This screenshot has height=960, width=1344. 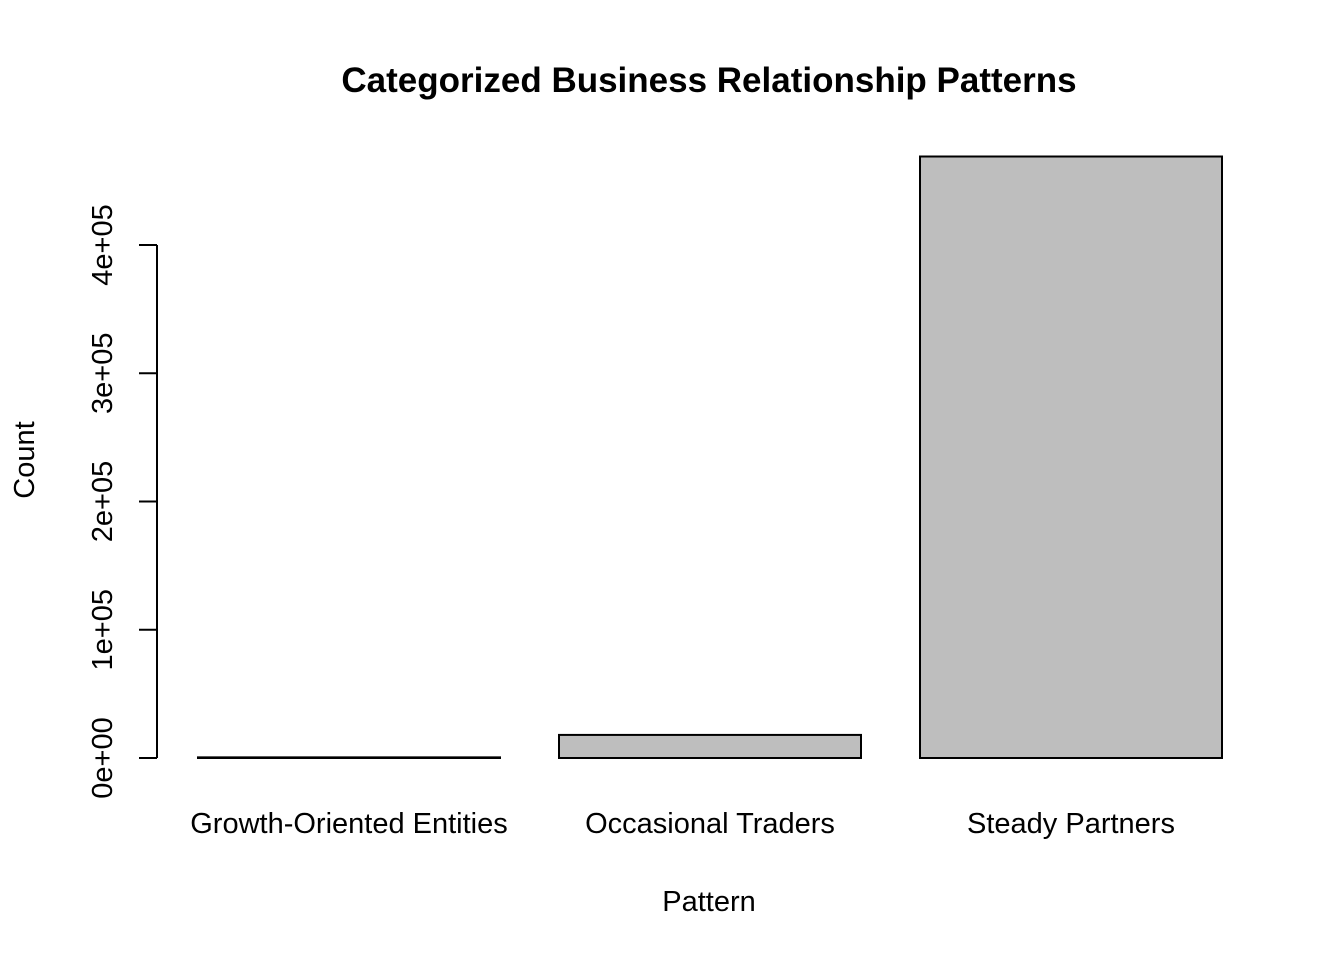 I want to click on y-tick-label: 3e+05, so click(x=103, y=373).